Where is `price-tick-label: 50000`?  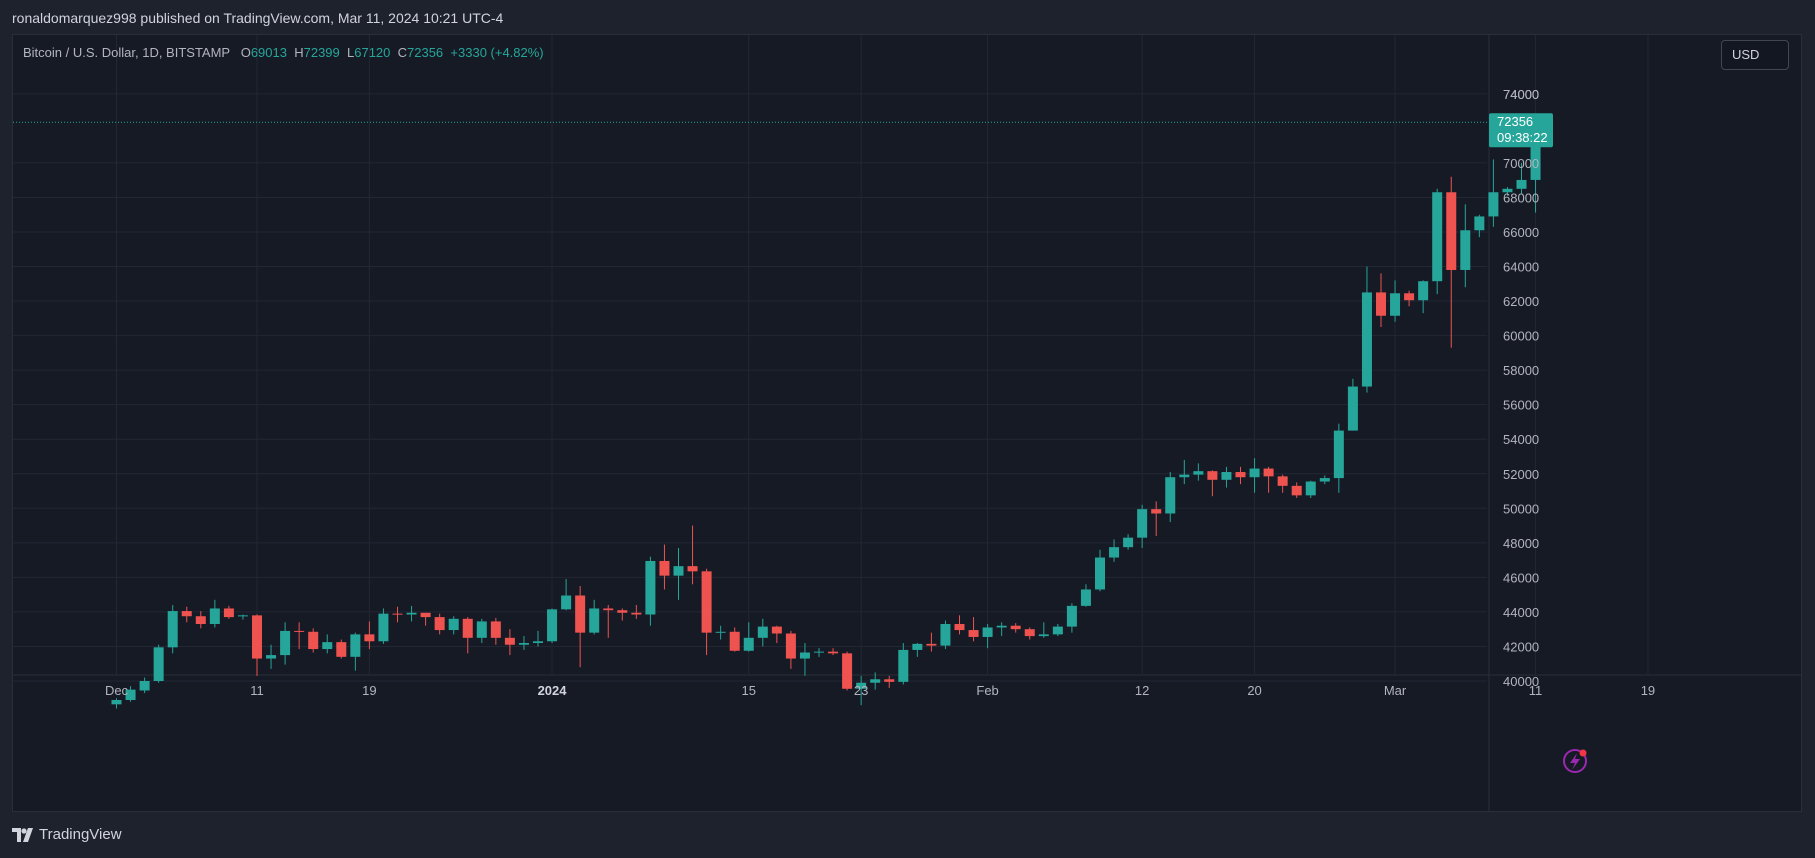
price-tick-label: 50000 is located at coordinates (1521, 508).